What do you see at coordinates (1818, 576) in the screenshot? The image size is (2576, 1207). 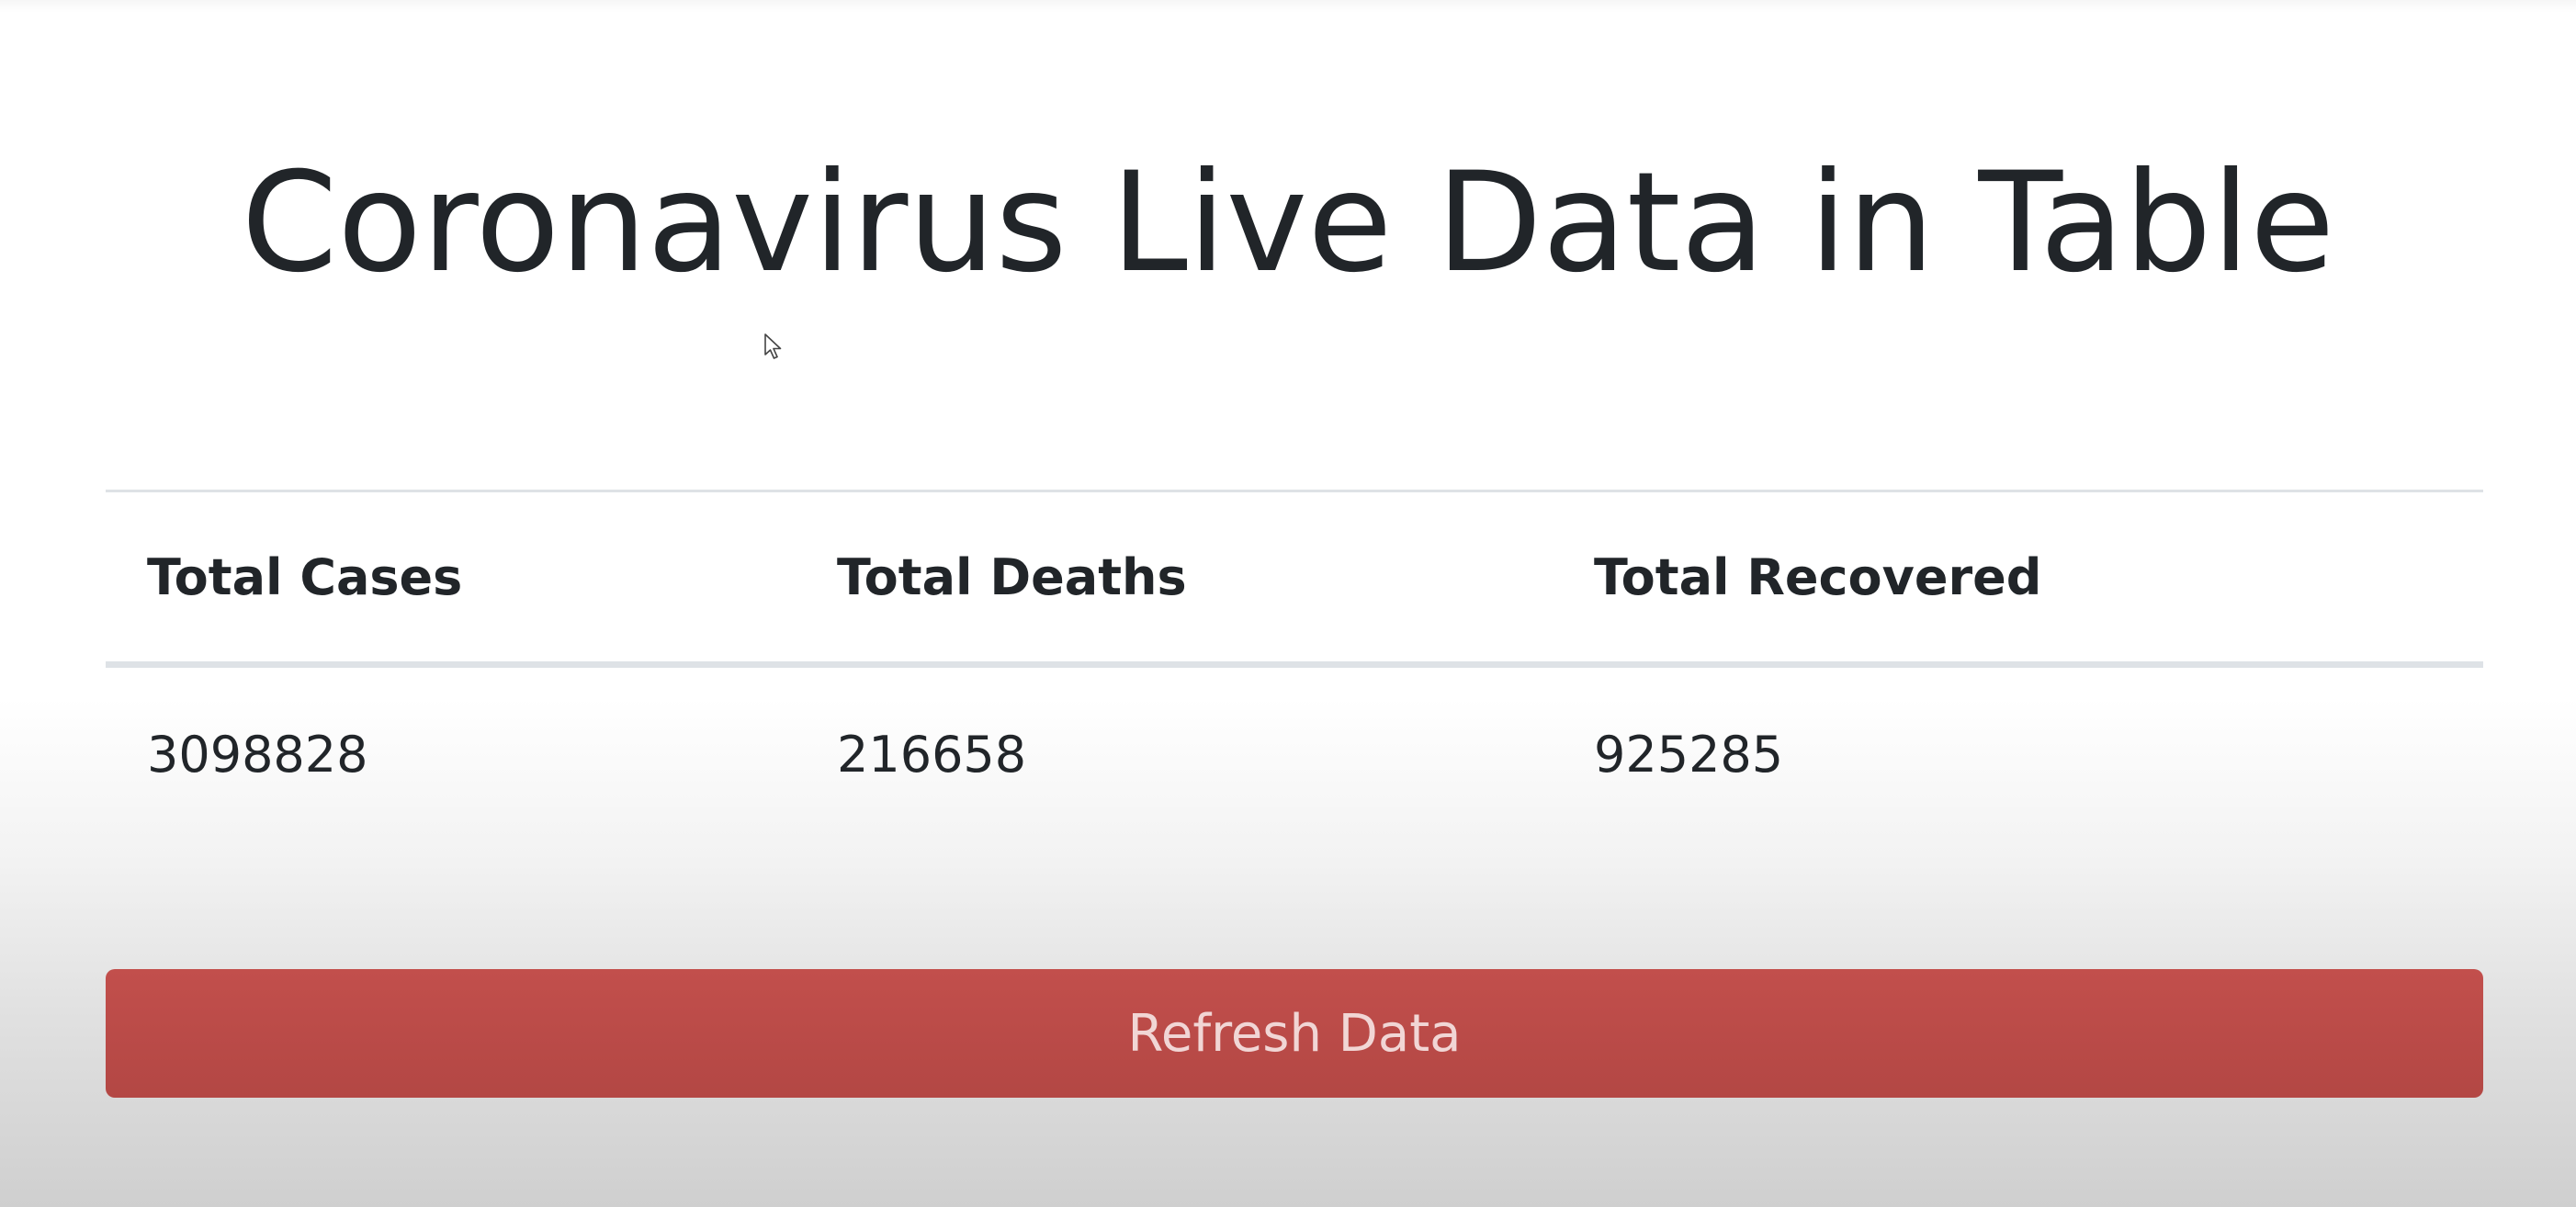 I see `header-total-recovered: Total Recovered` at bounding box center [1818, 576].